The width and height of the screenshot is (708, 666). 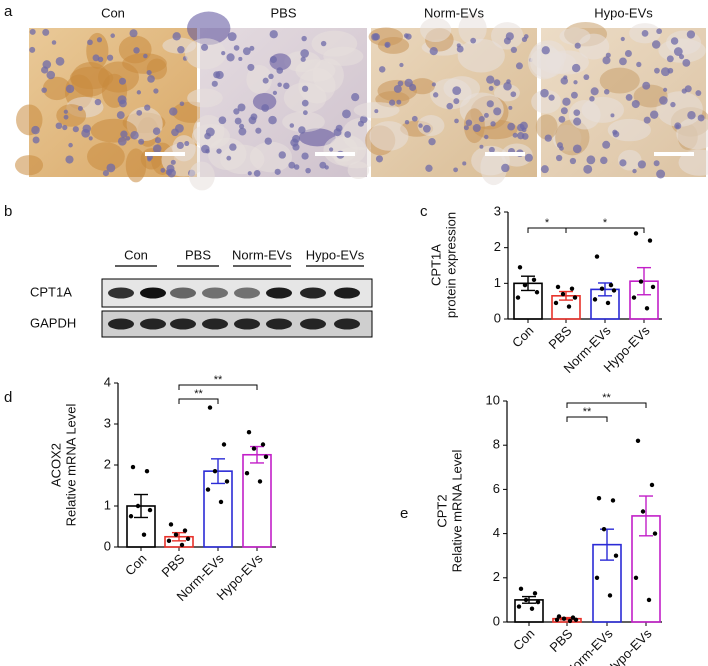 I want to click on panel-letter: b, so click(x=8, y=211).